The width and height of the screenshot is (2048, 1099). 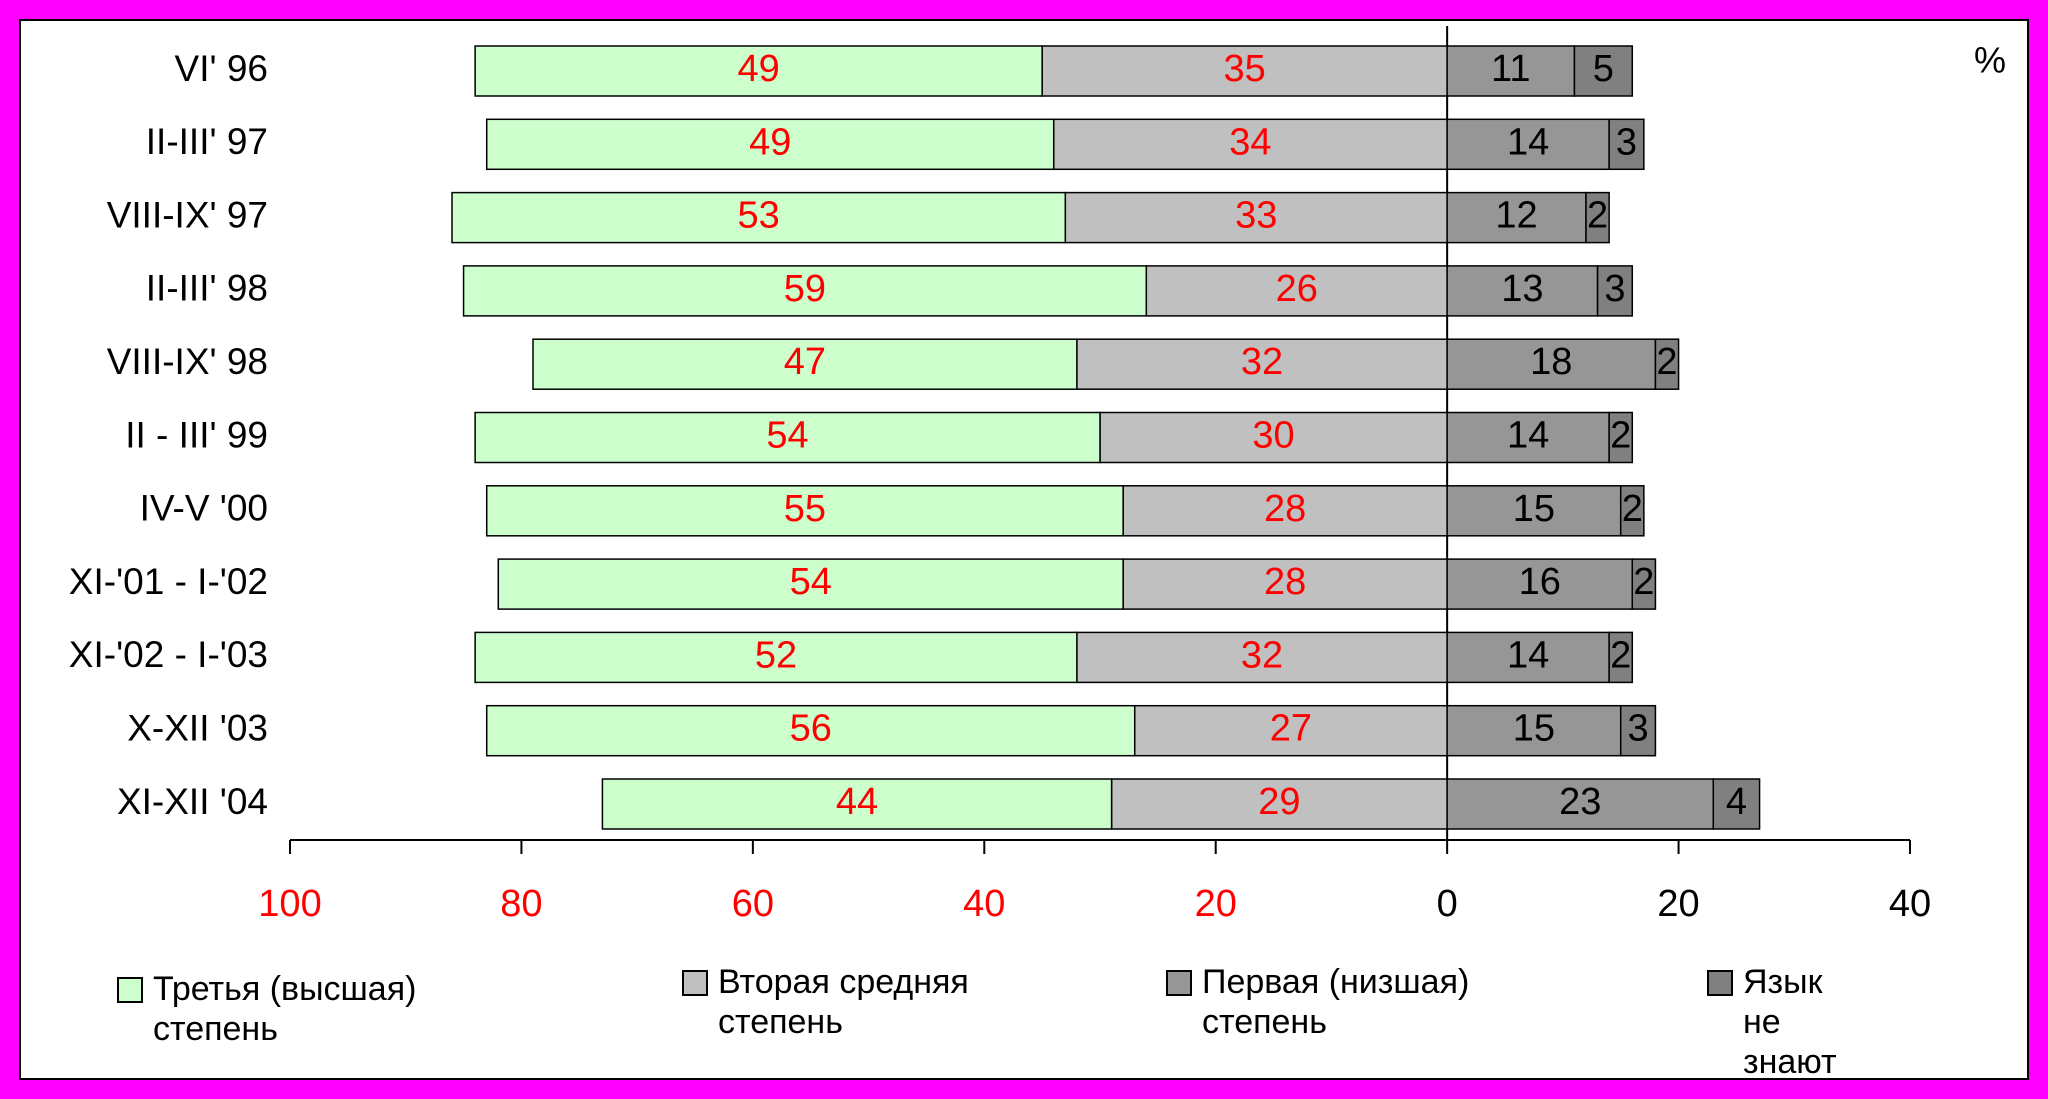 I want to click on category-label: II-III' 98, so click(x=207, y=288).